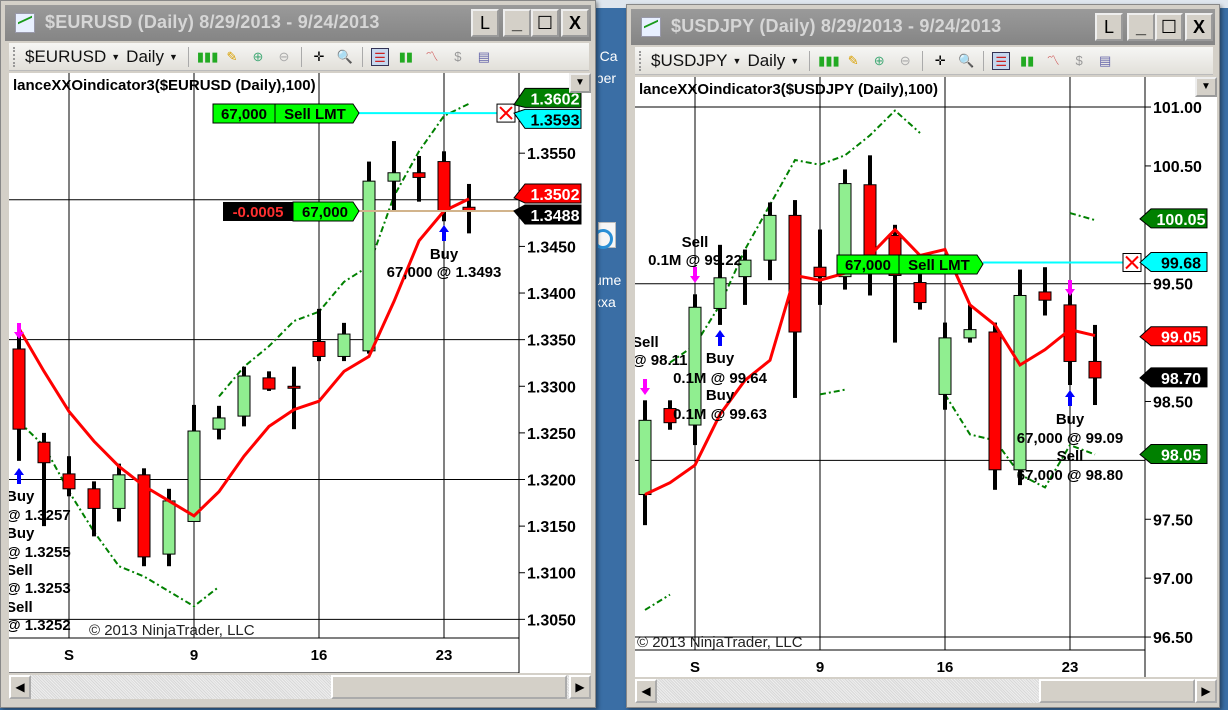 The image size is (1228, 710). Describe the element at coordinates (970, 323) in the screenshot. I see `candle-wick` at that location.